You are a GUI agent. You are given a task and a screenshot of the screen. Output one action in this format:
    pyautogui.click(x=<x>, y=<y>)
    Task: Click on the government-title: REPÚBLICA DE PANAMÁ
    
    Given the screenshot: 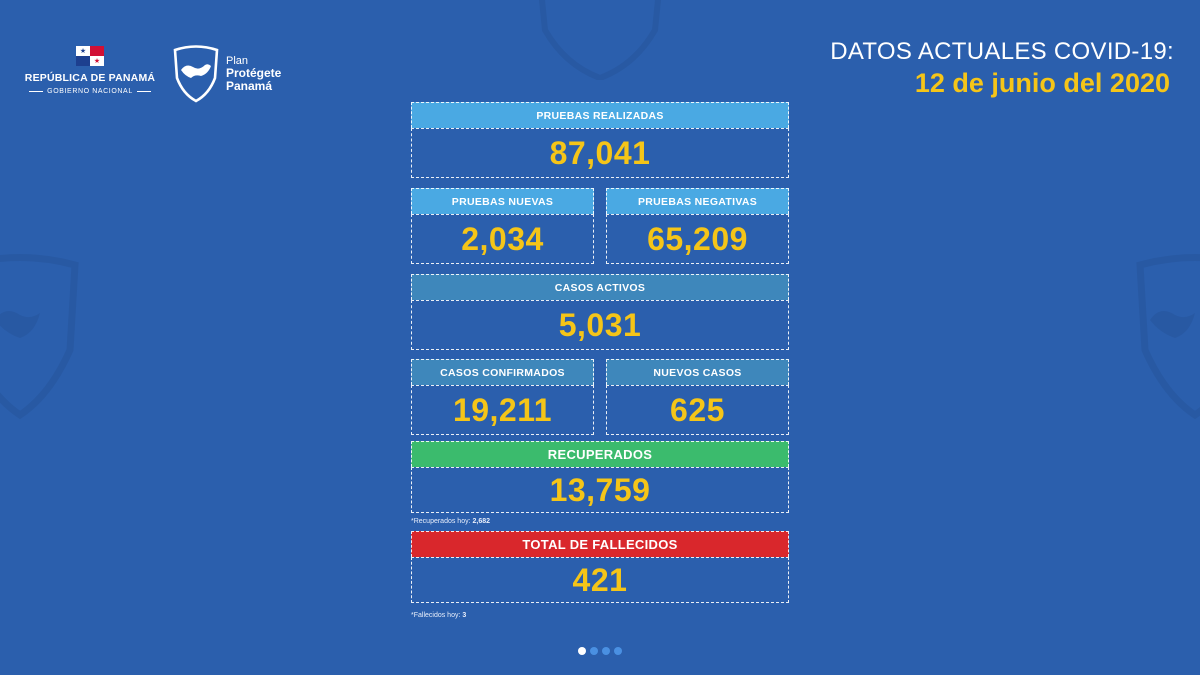 What is the action you would take?
    pyautogui.click(x=90, y=78)
    